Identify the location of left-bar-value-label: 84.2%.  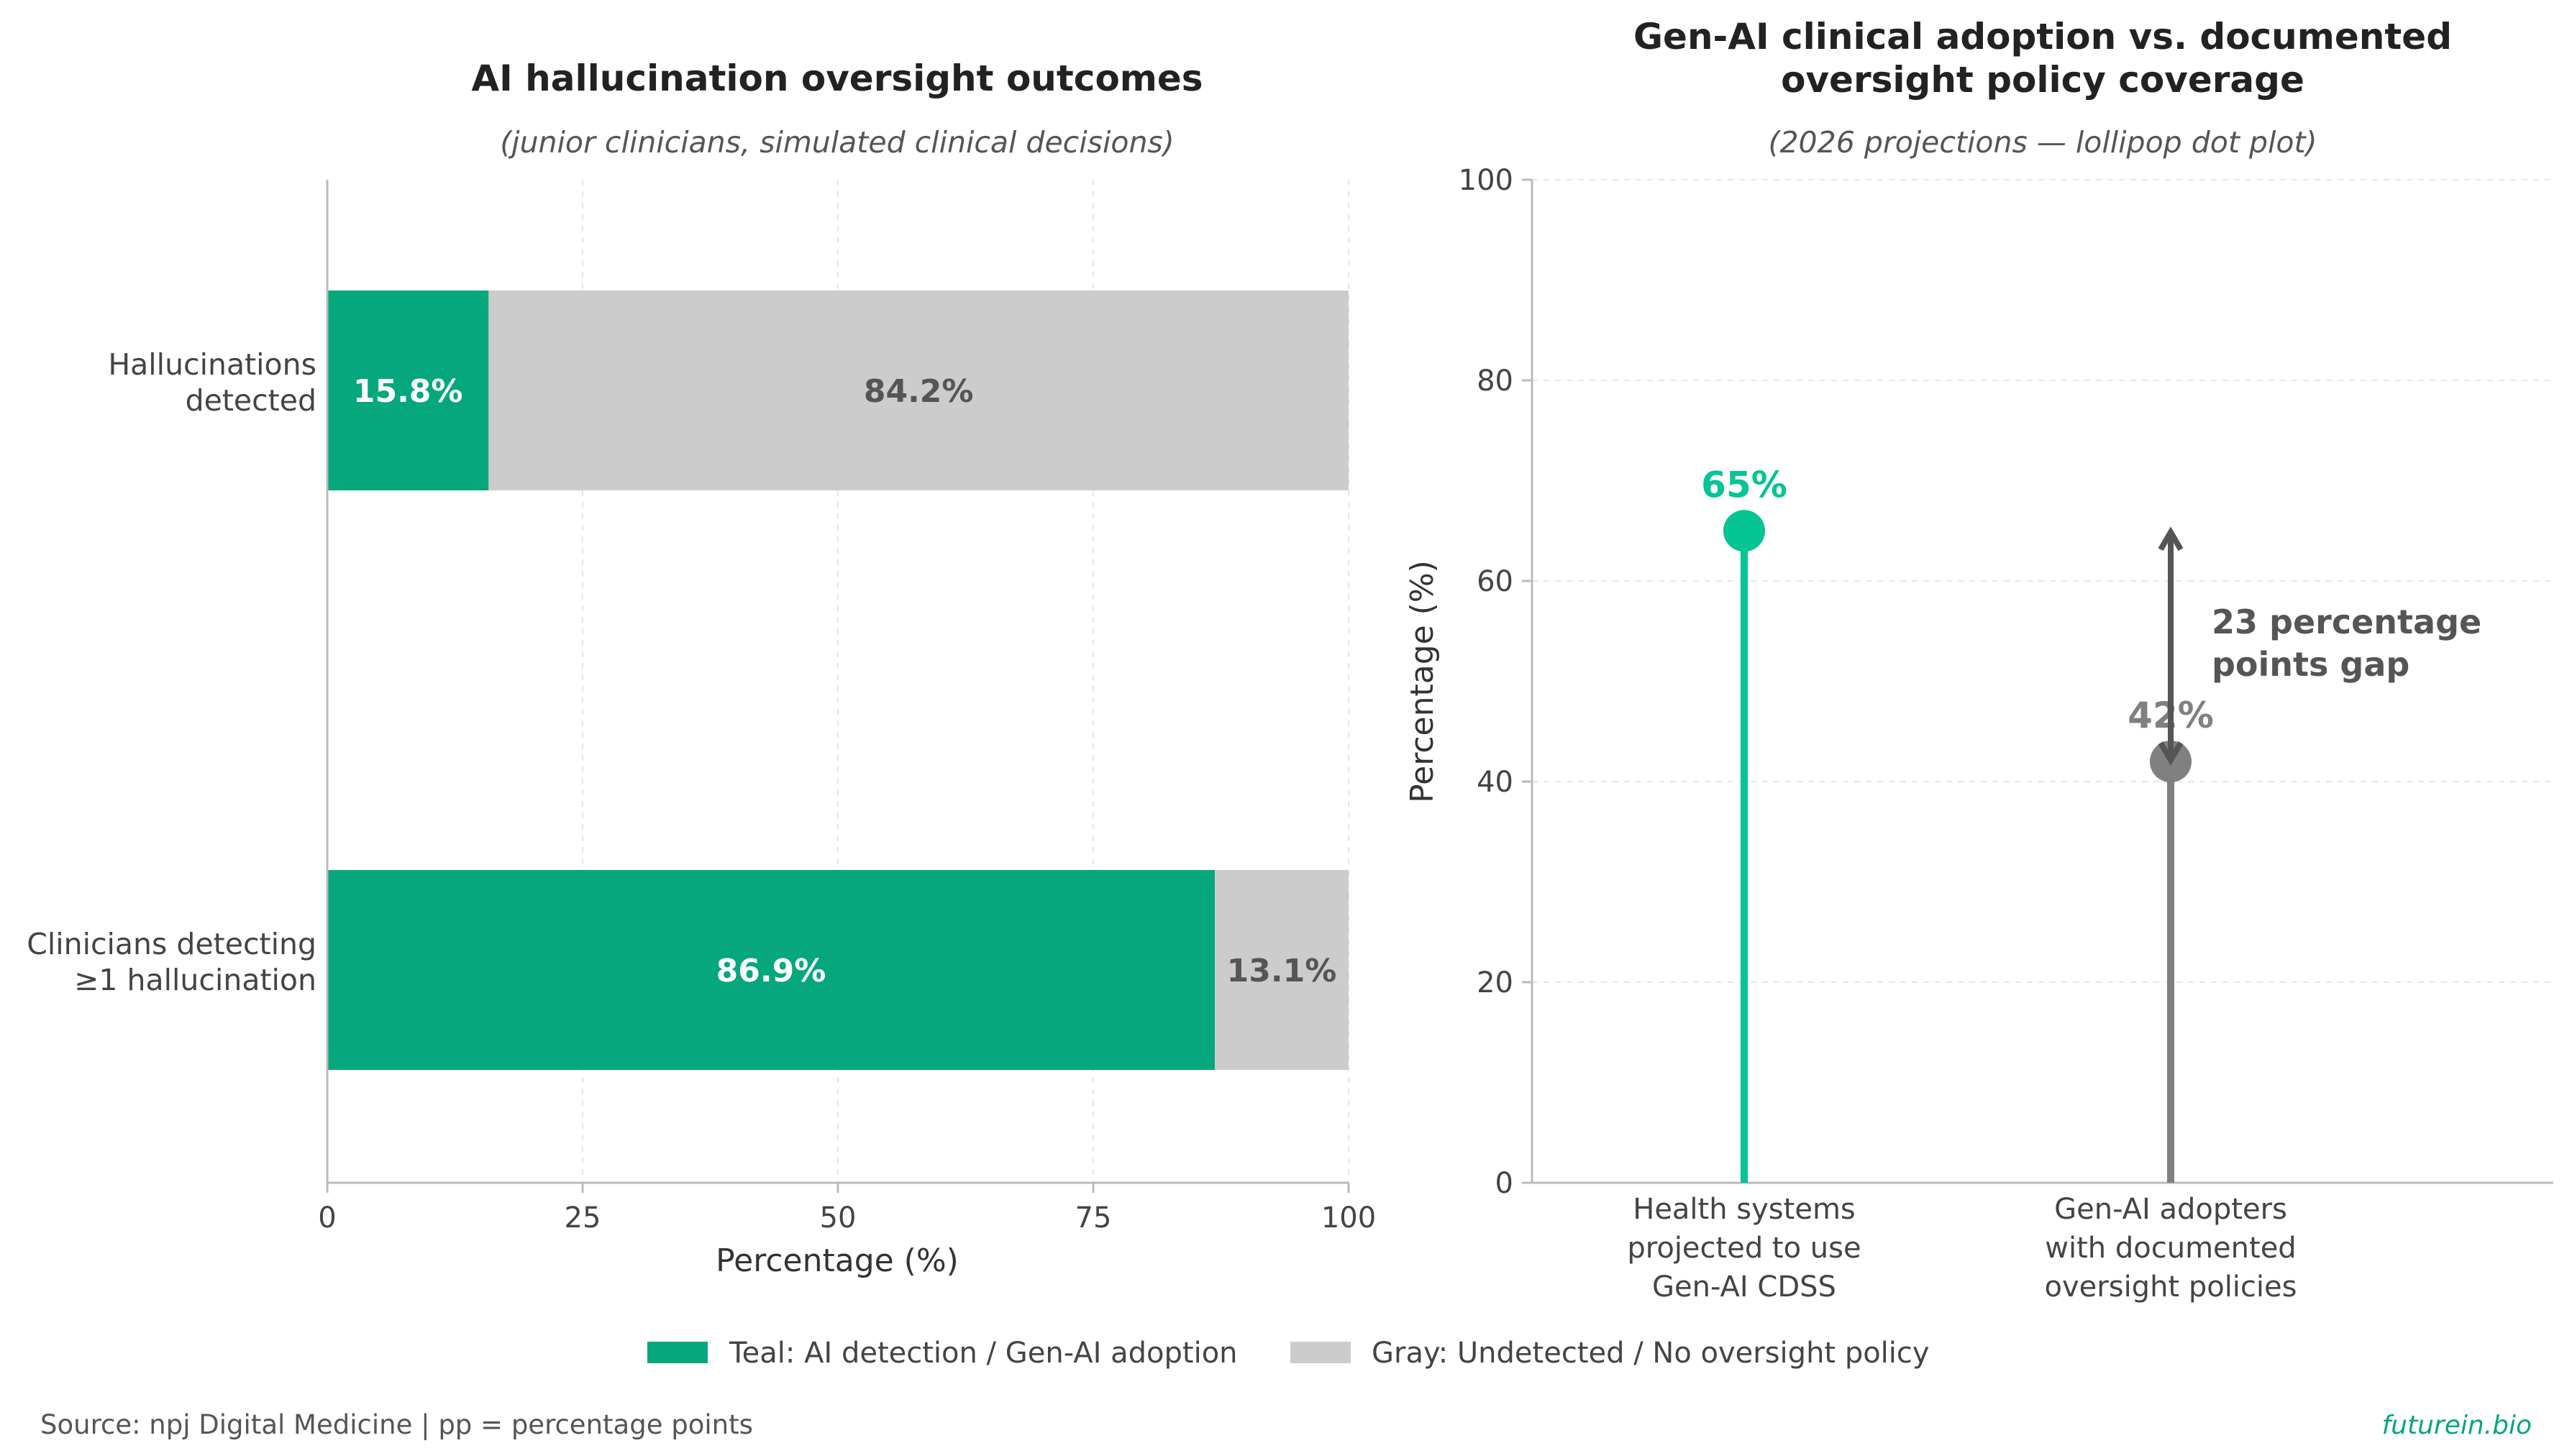
(919, 391).